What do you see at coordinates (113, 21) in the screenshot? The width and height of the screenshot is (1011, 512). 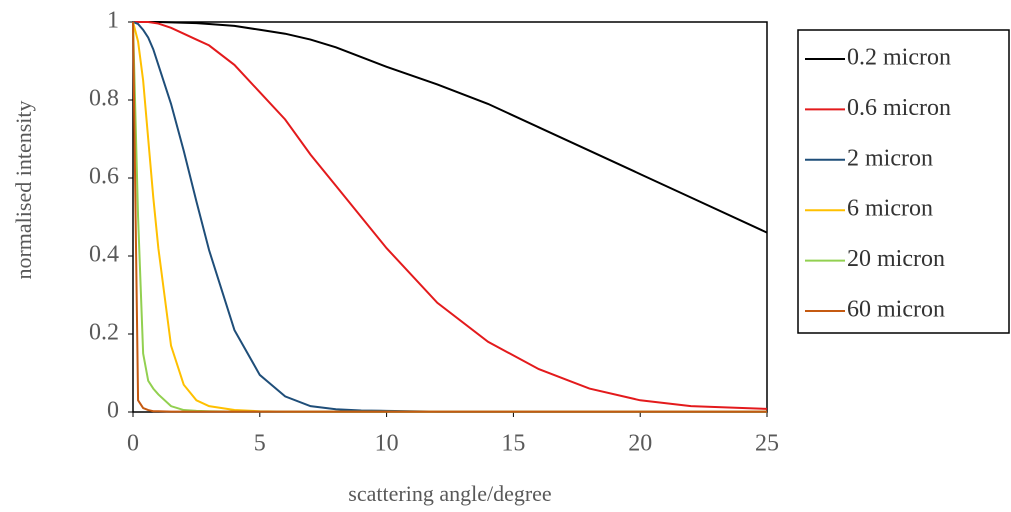 I see `y-tick-label: 1` at bounding box center [113, 21].